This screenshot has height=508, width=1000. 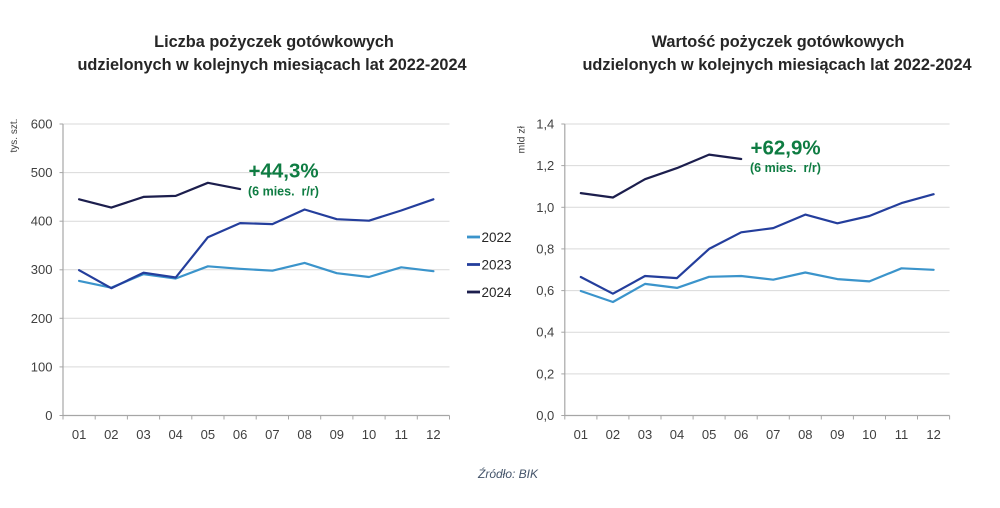 What do you see at coordinates (497, 237) in the screenshot?
I see `svg-text: 2022` at bounding box center [497, 237].